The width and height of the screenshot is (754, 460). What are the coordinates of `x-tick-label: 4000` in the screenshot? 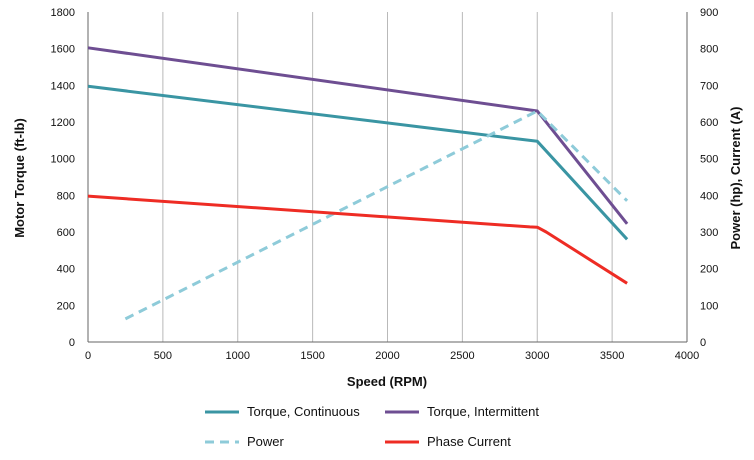 It's located at (687, 356).